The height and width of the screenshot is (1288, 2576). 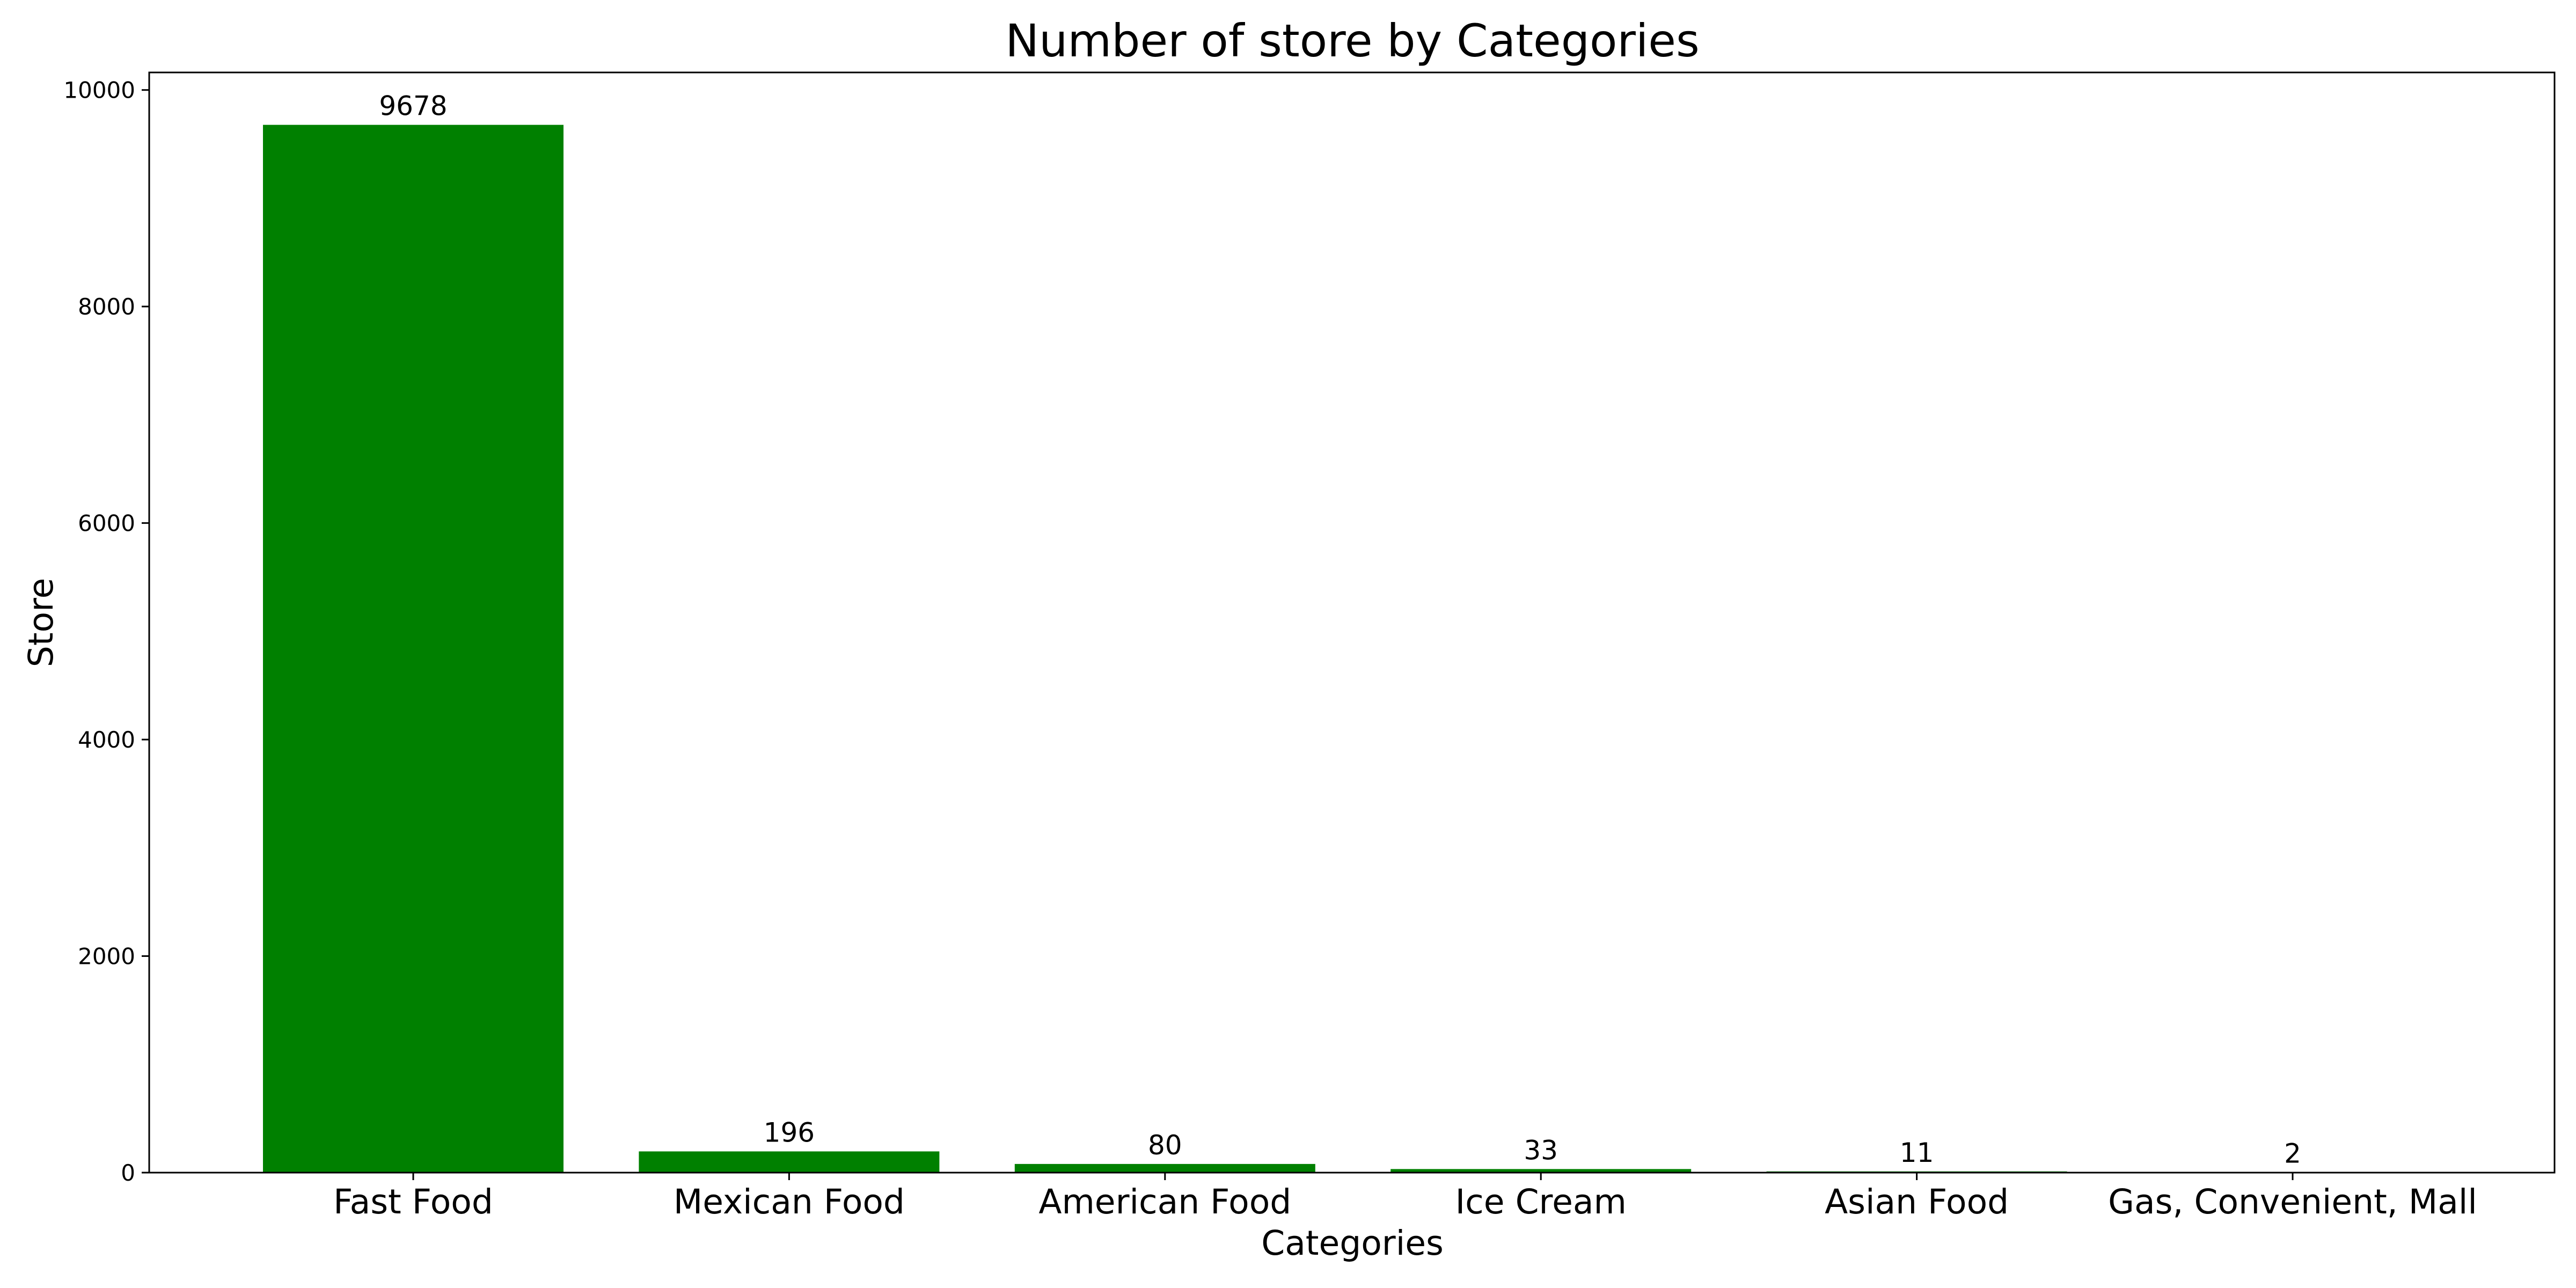 What do you see at coordinates (1352, 40) in the screenshot?
I see `chart-title: Number of store by Categories` at bounding box center [1352, 40].